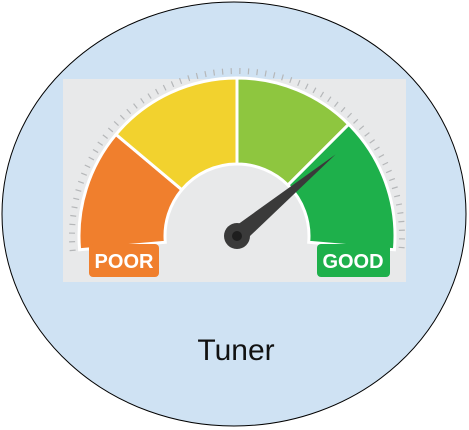 Image resolution: width=469 pixels, height=430 pixels. I want to click on needle-pointer, so click(283, 198).